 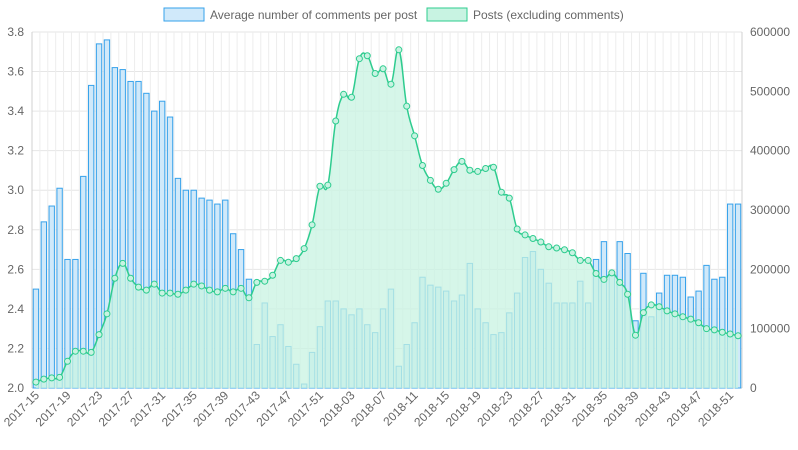 I want to click on x-tick-label: 2018-07, so click(x=368, y=408).